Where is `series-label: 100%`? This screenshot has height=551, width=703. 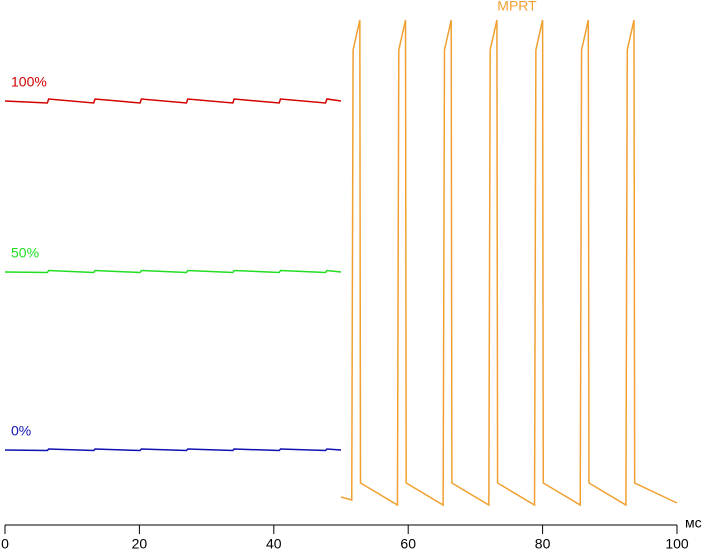 series-label: 100% is located at coordinates (29, 82).